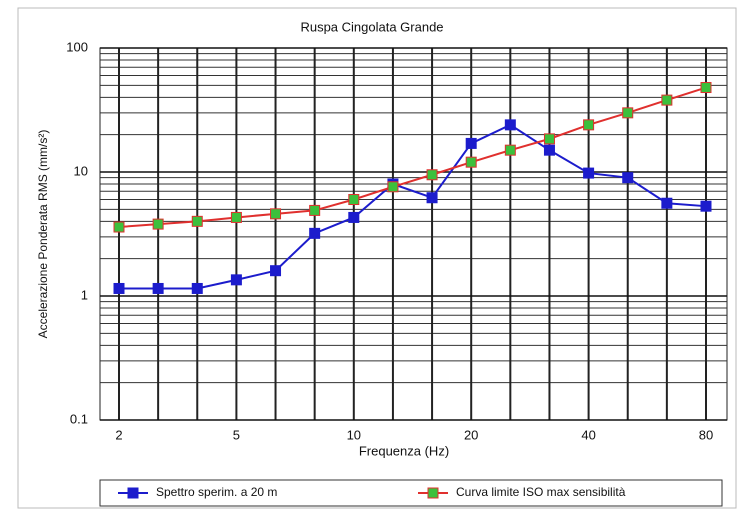  Describe the element at coordinates (471, 434) in the screenshot. I see `x-tick-label: 20` at that location.